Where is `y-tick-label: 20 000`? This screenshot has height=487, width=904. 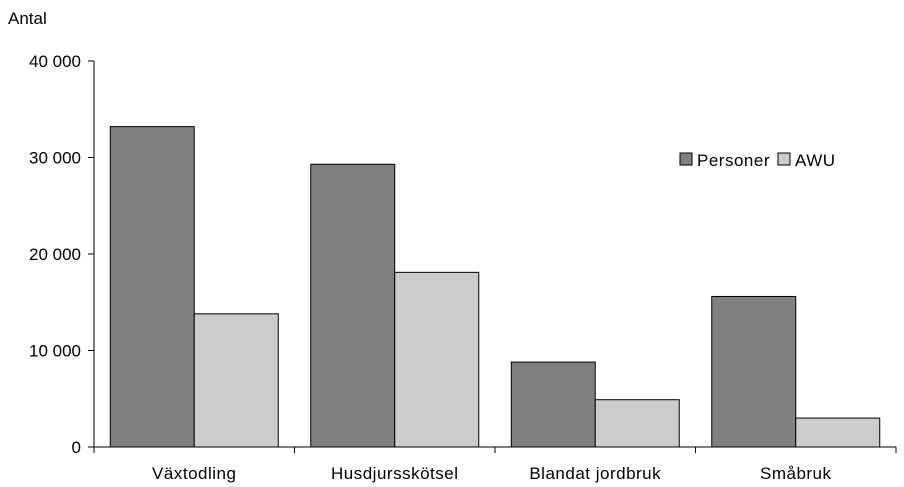 y-tick-label: 20 000 is located at coordinates (55, 254).